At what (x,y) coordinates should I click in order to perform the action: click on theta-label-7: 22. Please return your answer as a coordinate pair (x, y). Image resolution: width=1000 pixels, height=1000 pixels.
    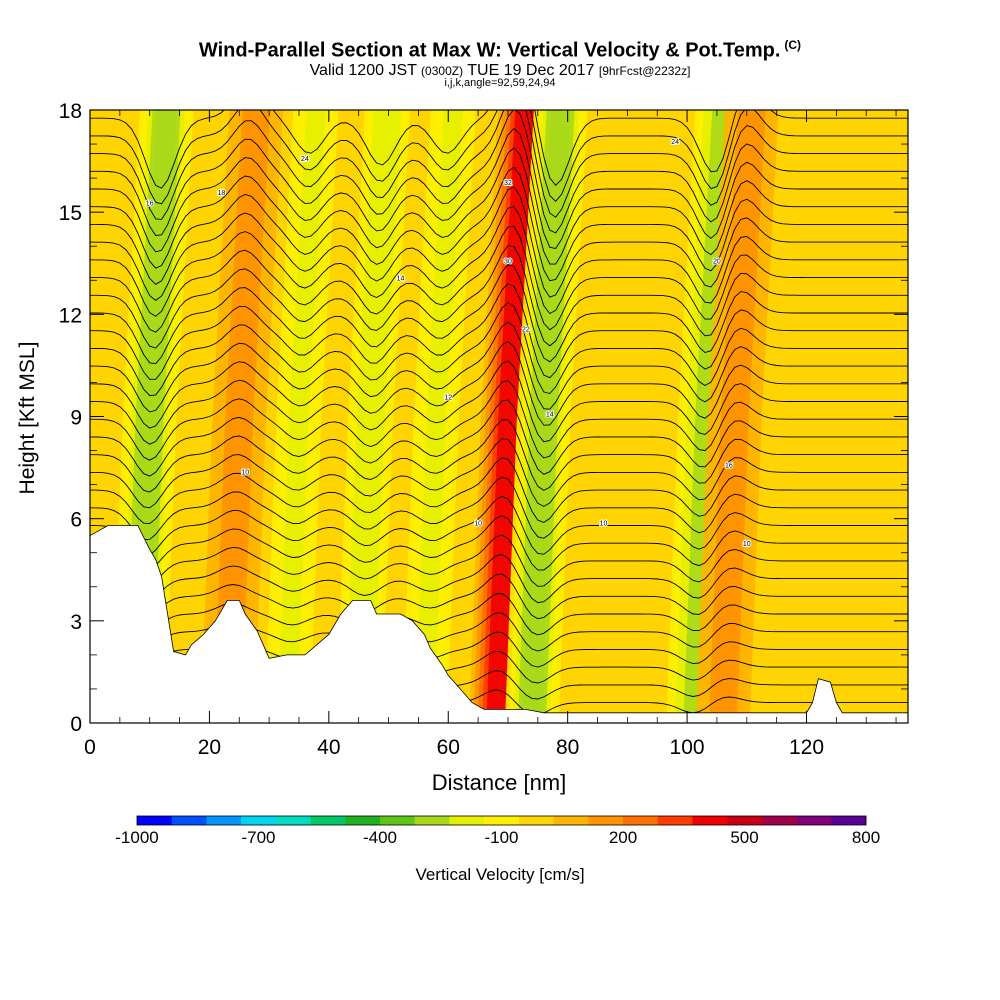
    Looking at the image, I should click on (526, 329).